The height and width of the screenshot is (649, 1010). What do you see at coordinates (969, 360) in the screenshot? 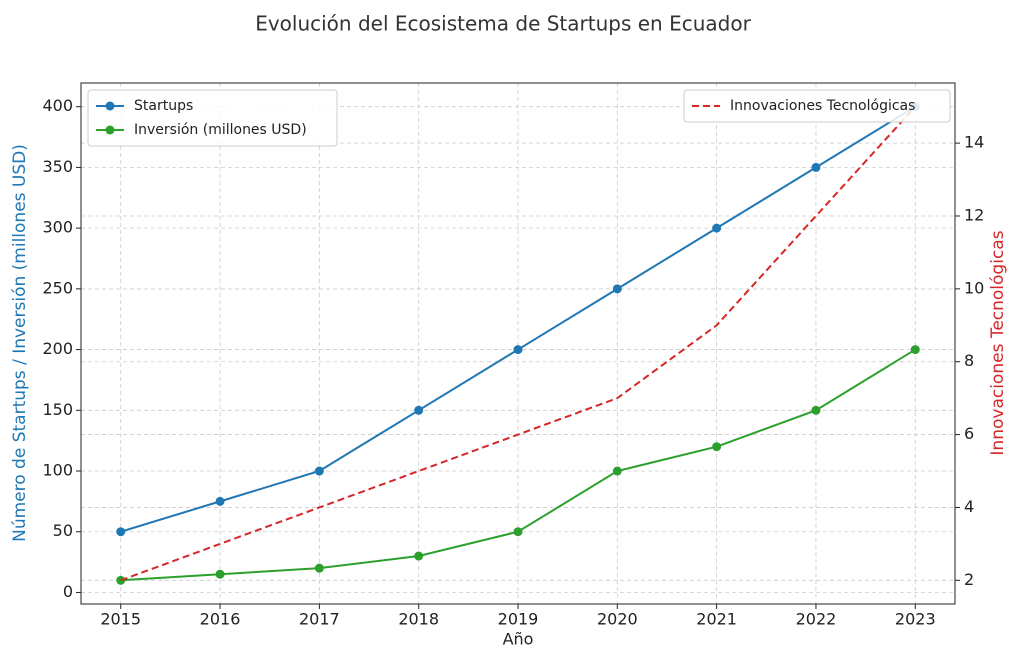
I see `y2-tick-label: 8` at bounding box center [969, 360].